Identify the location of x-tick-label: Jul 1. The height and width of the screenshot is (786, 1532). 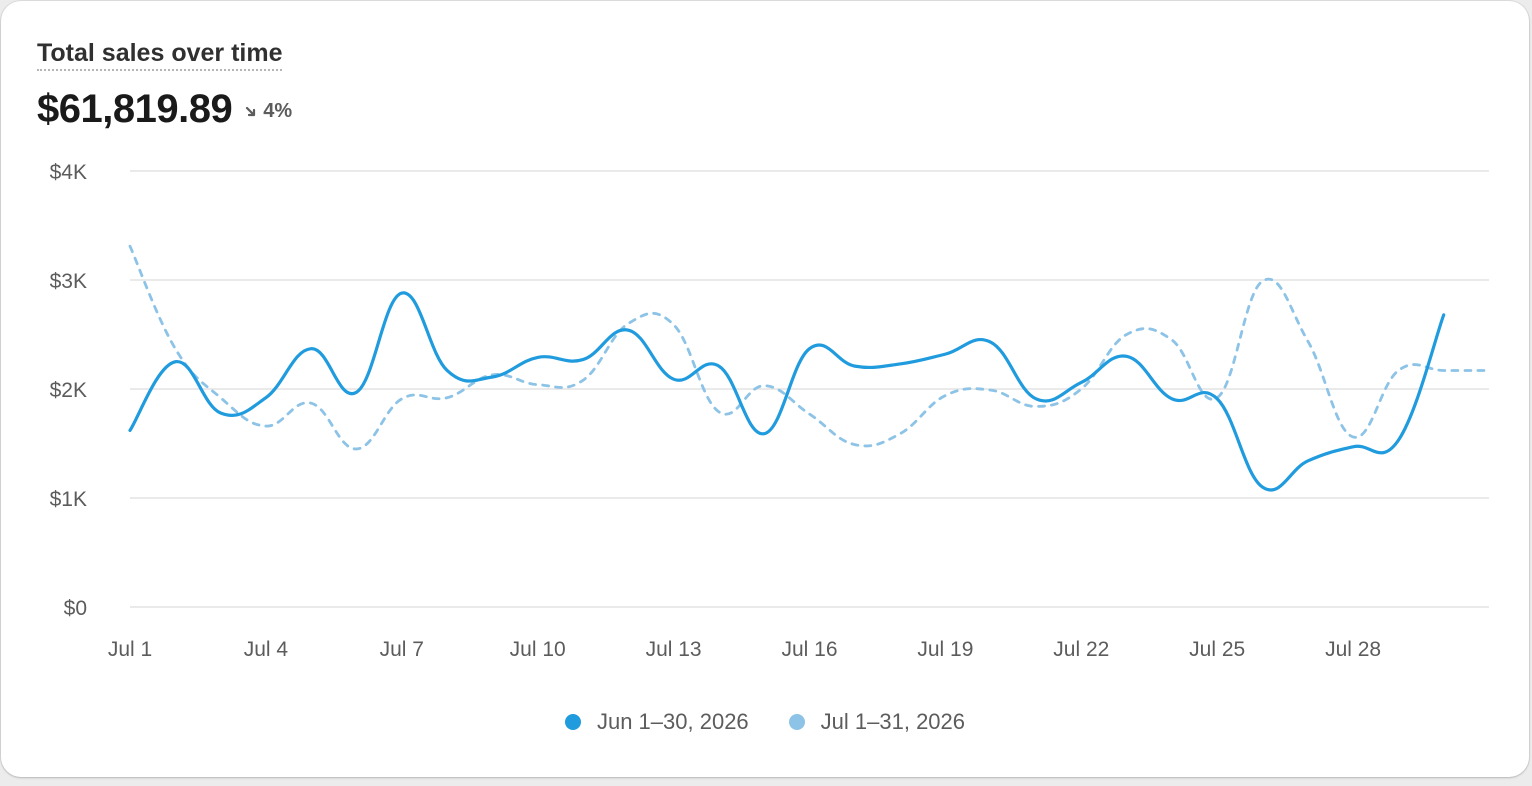
(130, 649).